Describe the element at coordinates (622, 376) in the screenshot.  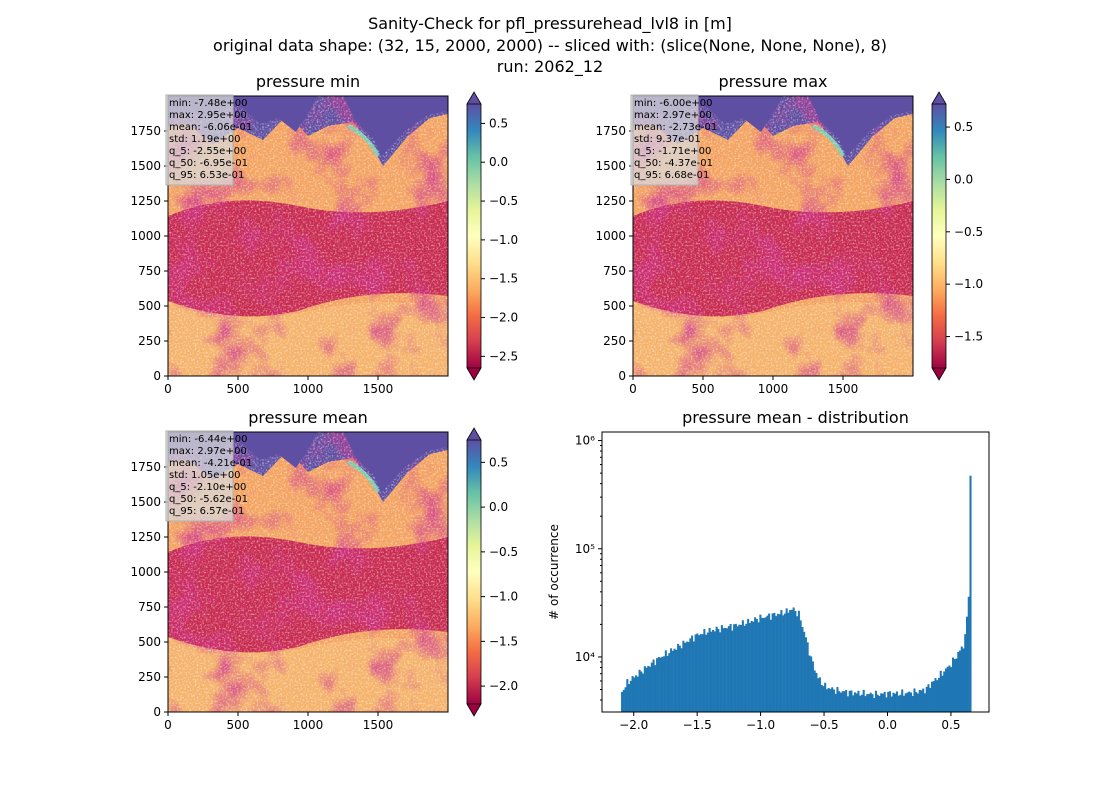
I see `y-tick-label: 0` at that location.